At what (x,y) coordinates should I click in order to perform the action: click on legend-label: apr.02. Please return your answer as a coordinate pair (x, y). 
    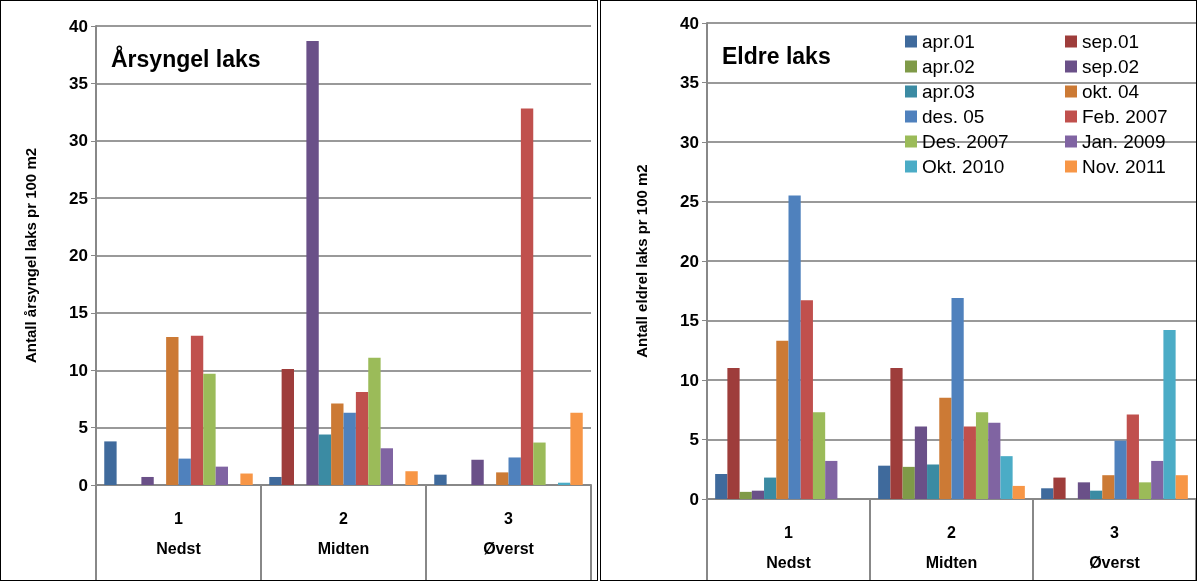
    Looking at the image, I should click on (948, 66).